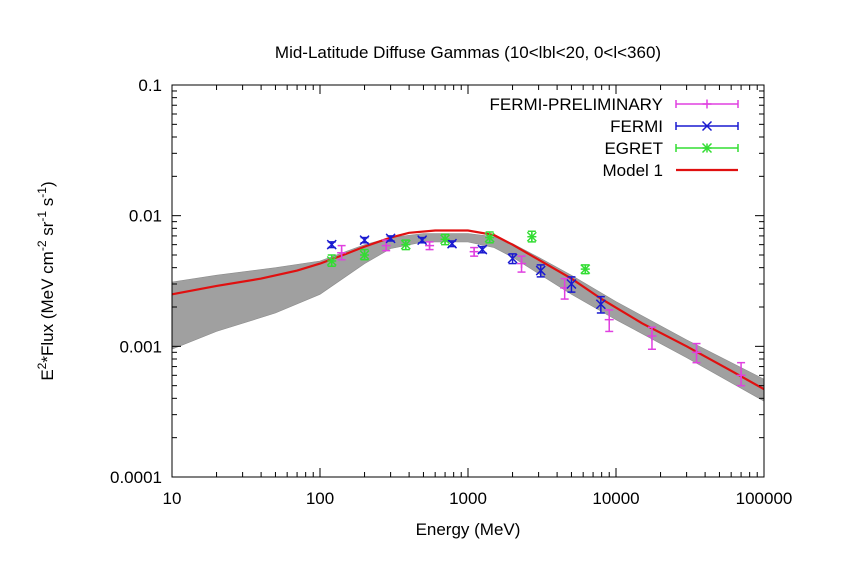 This screenshot has height=588, width=841. I want to click on y-label-mid-3: s, so click(47, 204).